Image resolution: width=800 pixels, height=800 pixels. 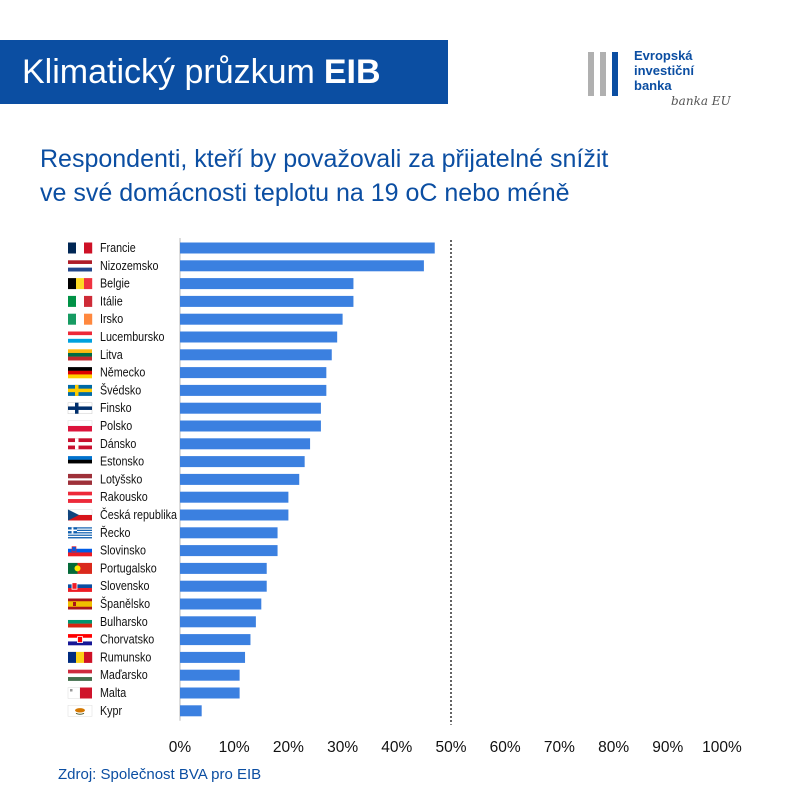 What do you see at coordinates (80, 390) in the screenshot?
I see `flag-se-icon` at bounding box center [80, 390].